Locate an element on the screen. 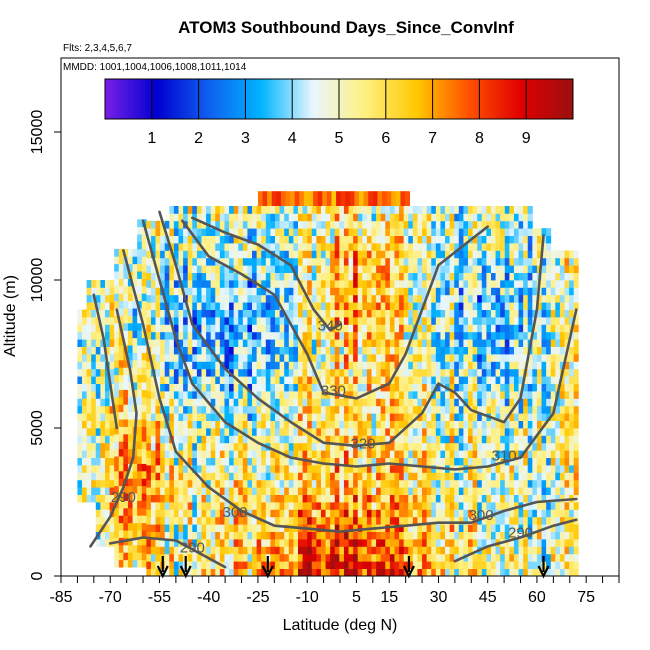  x-tick-label: 60 is located at coordinates (537, 597).